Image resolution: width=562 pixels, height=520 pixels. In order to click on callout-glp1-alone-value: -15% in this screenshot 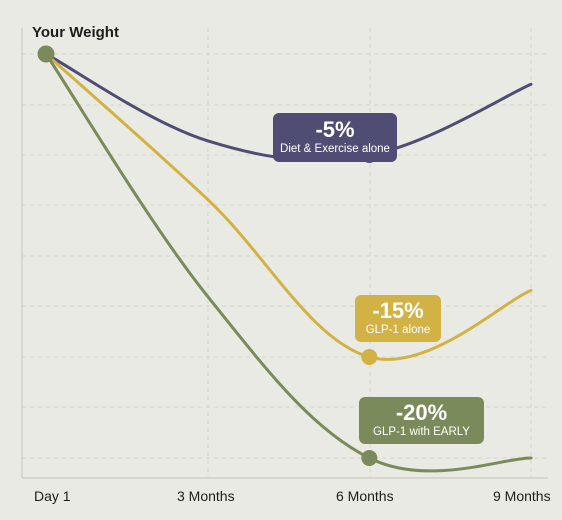, I will do `click(398, 310)`.